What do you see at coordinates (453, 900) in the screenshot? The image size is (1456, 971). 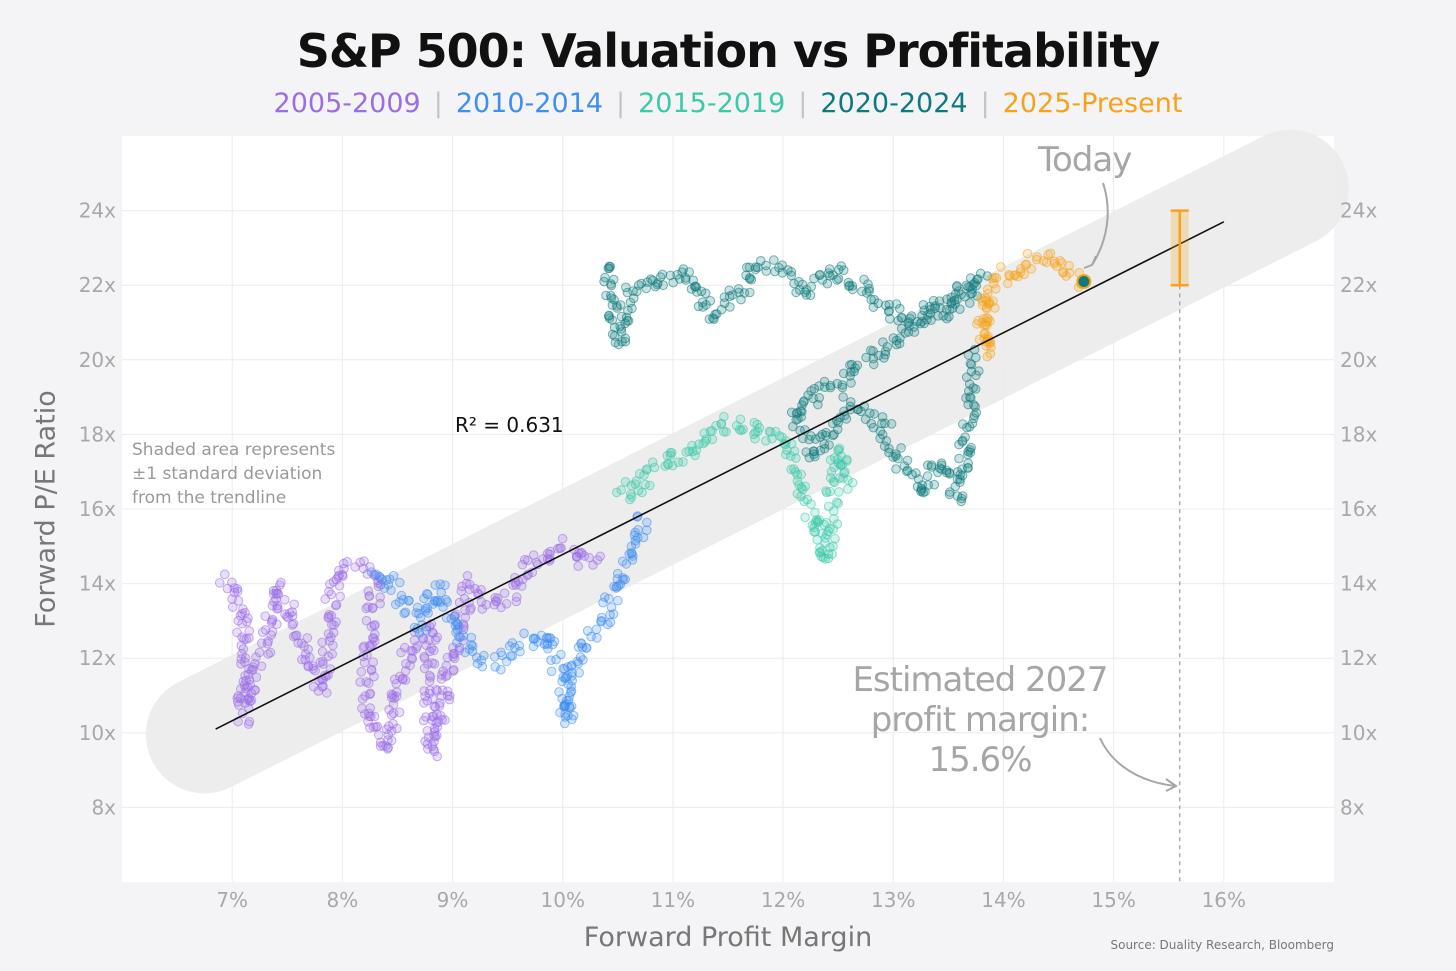 I see `x-tick-label: 9%` at bounding box center [453, 900].